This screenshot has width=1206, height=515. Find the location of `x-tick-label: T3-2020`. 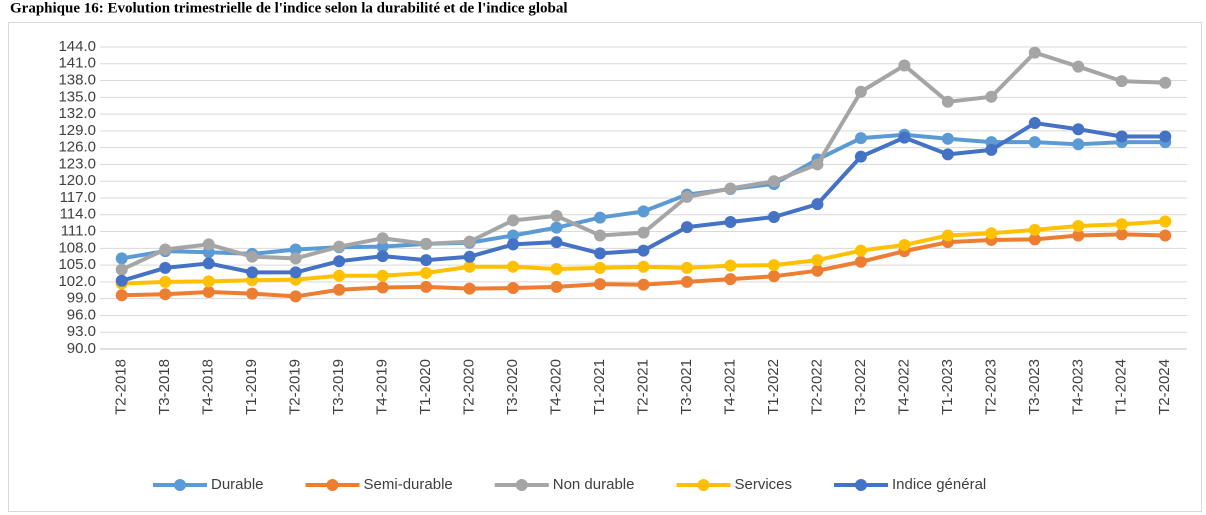

x-tick-label: T3-2020 is located at coordinates (512, 387).